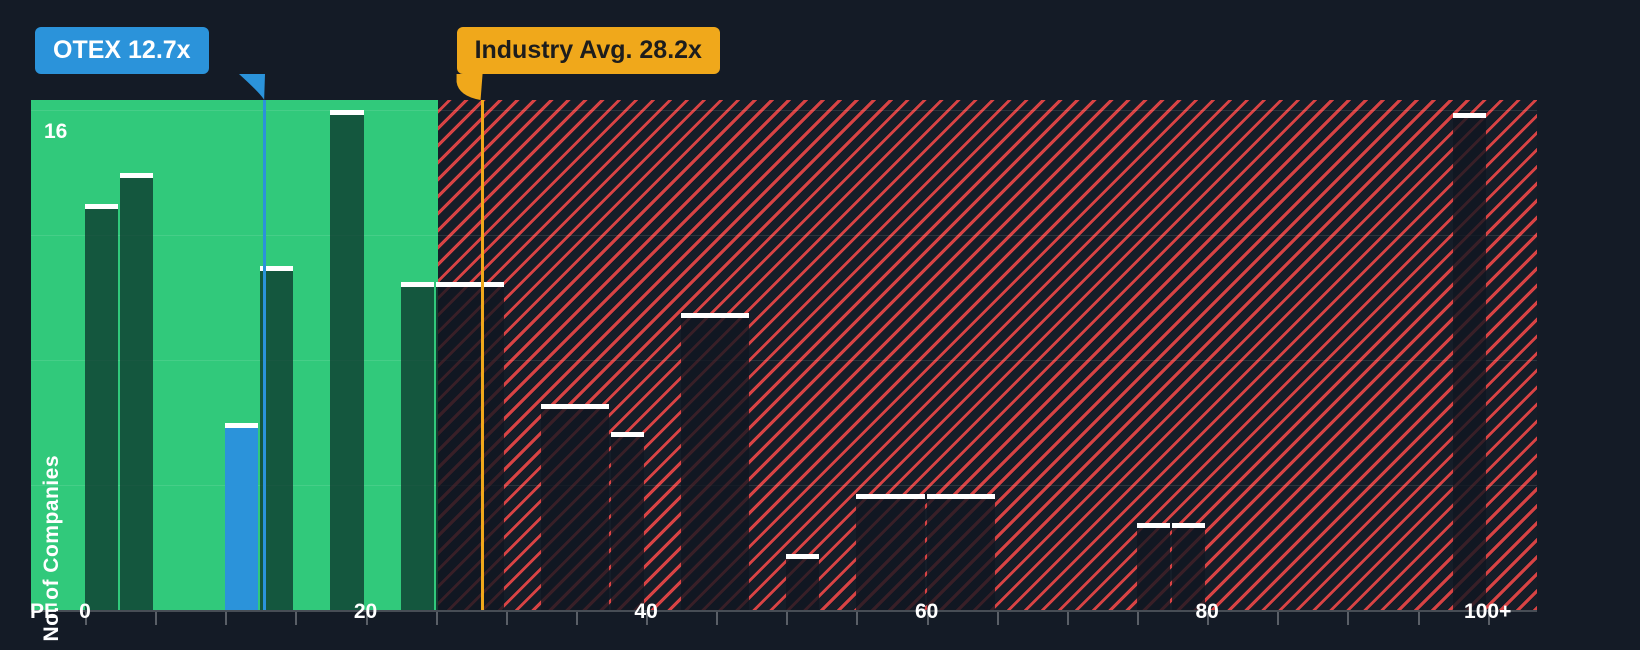  Describe the element at coordinates (56, 131) in the screenshot. I see `y-axis-top-value: 16` at that location.